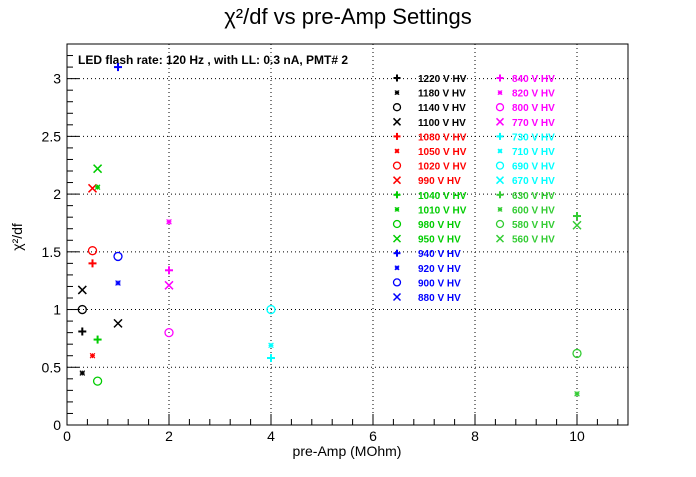 This screenshot has height=477, width=696. I want to click on legend-item: 690 V HV, so click(525, 167).